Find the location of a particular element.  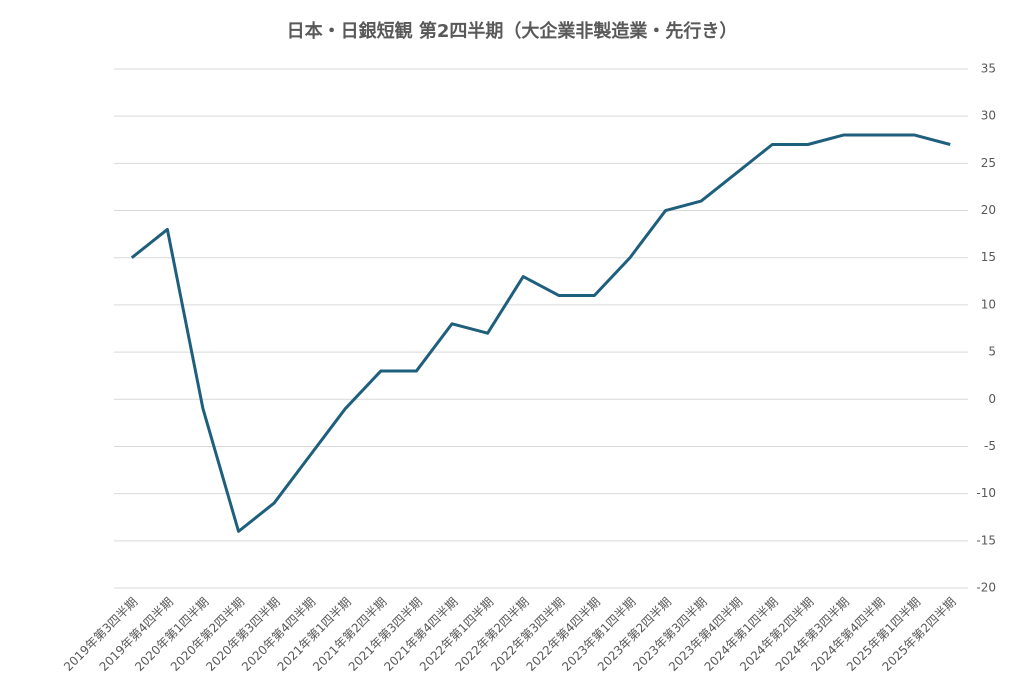

y-tick-label: 5 is located at coordinates (992, 352).